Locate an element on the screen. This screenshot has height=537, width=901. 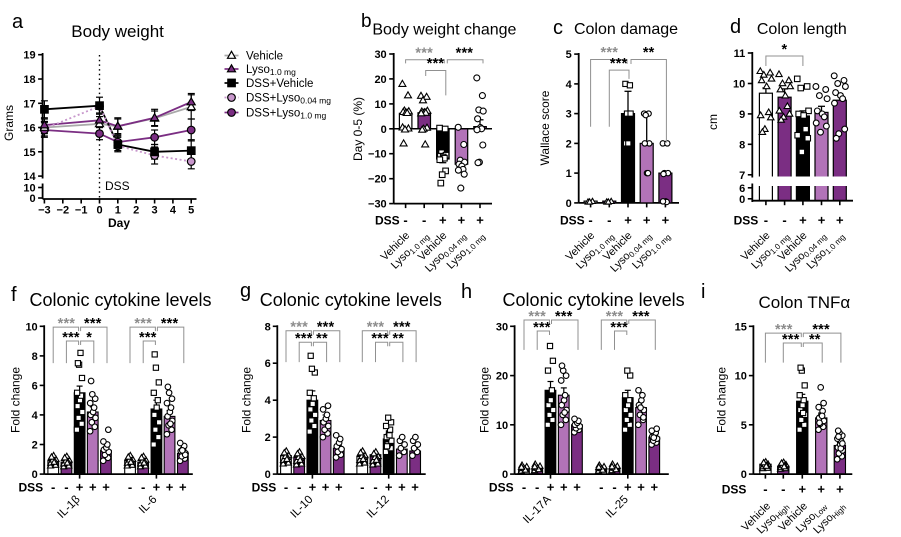
svg-text: Lyso1.0 mg is located at coordinates (271, 70).